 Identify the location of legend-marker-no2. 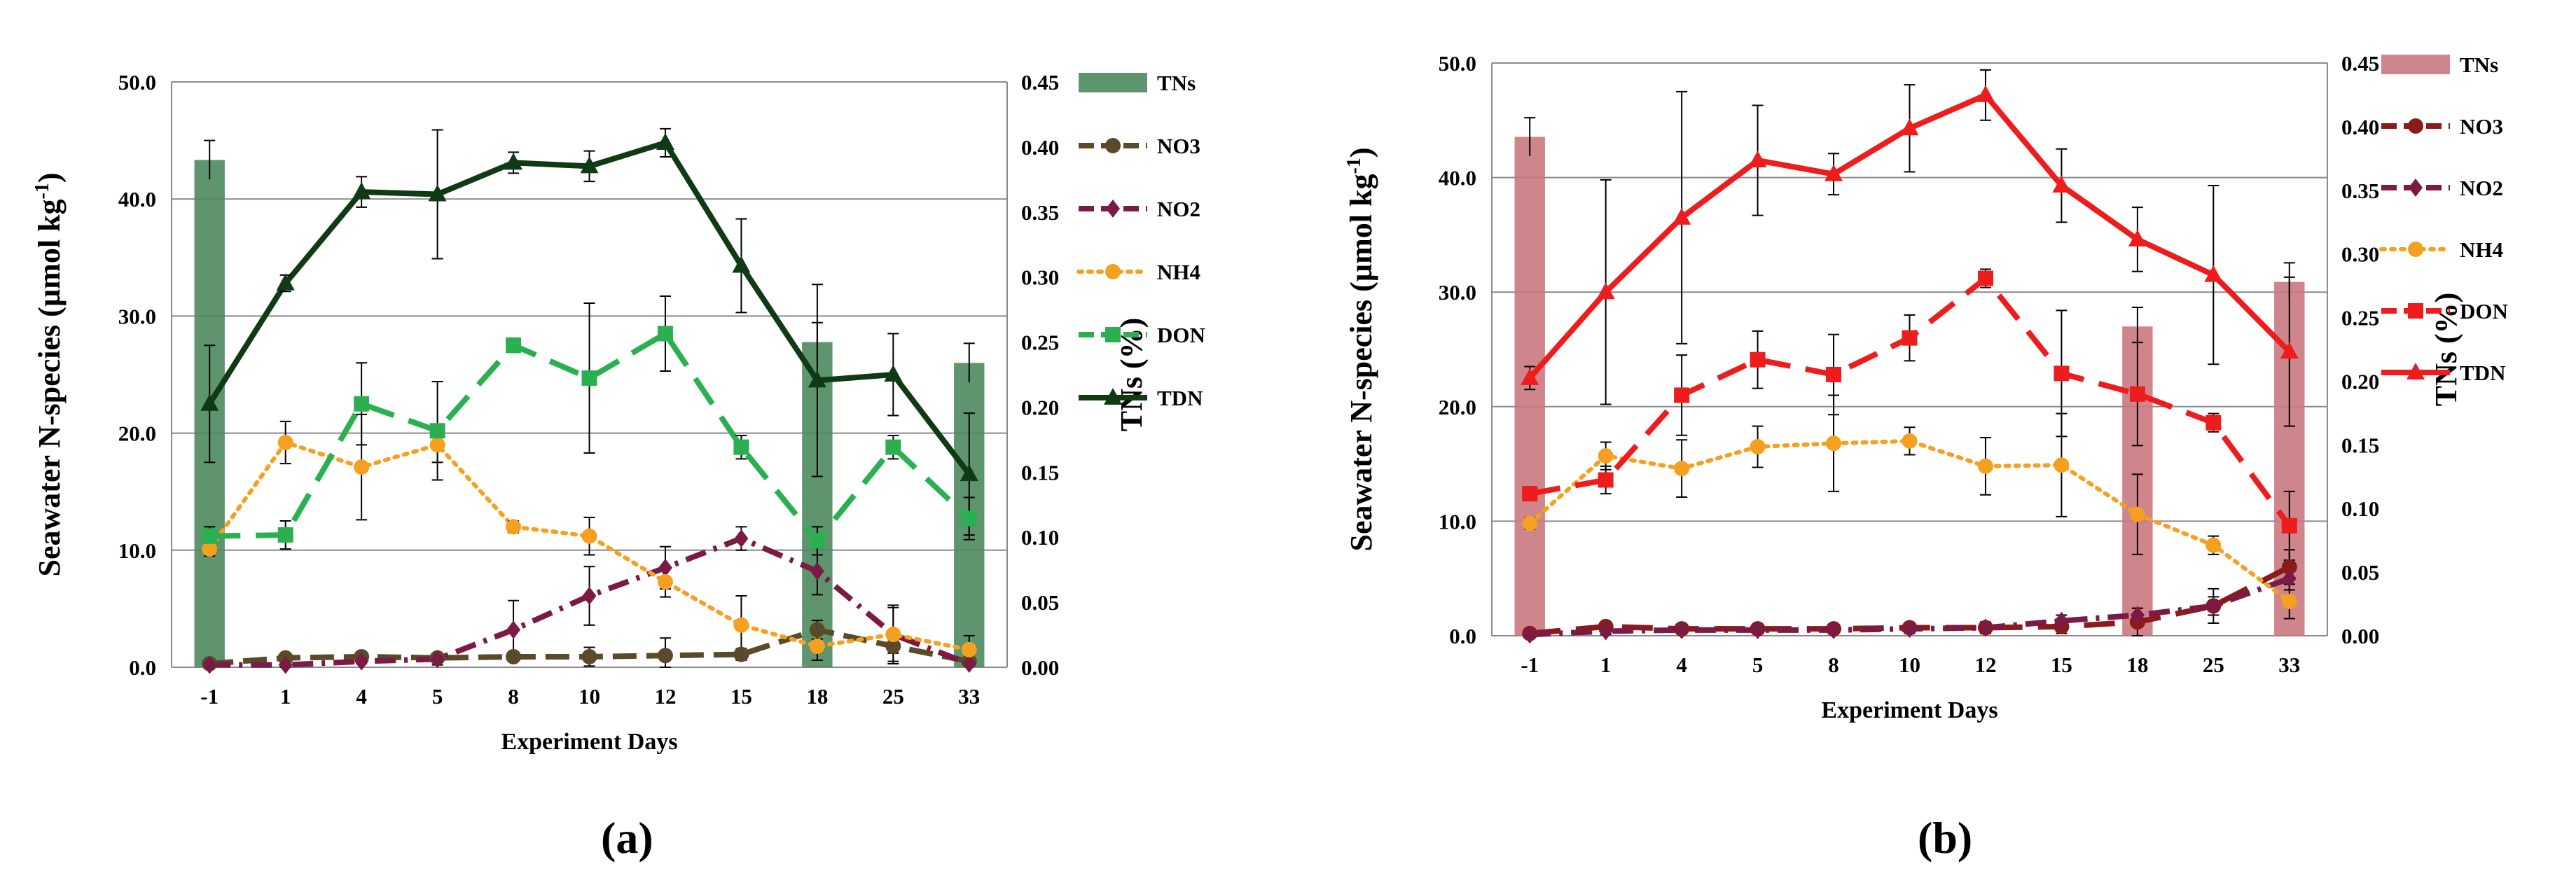
(1113, 209).